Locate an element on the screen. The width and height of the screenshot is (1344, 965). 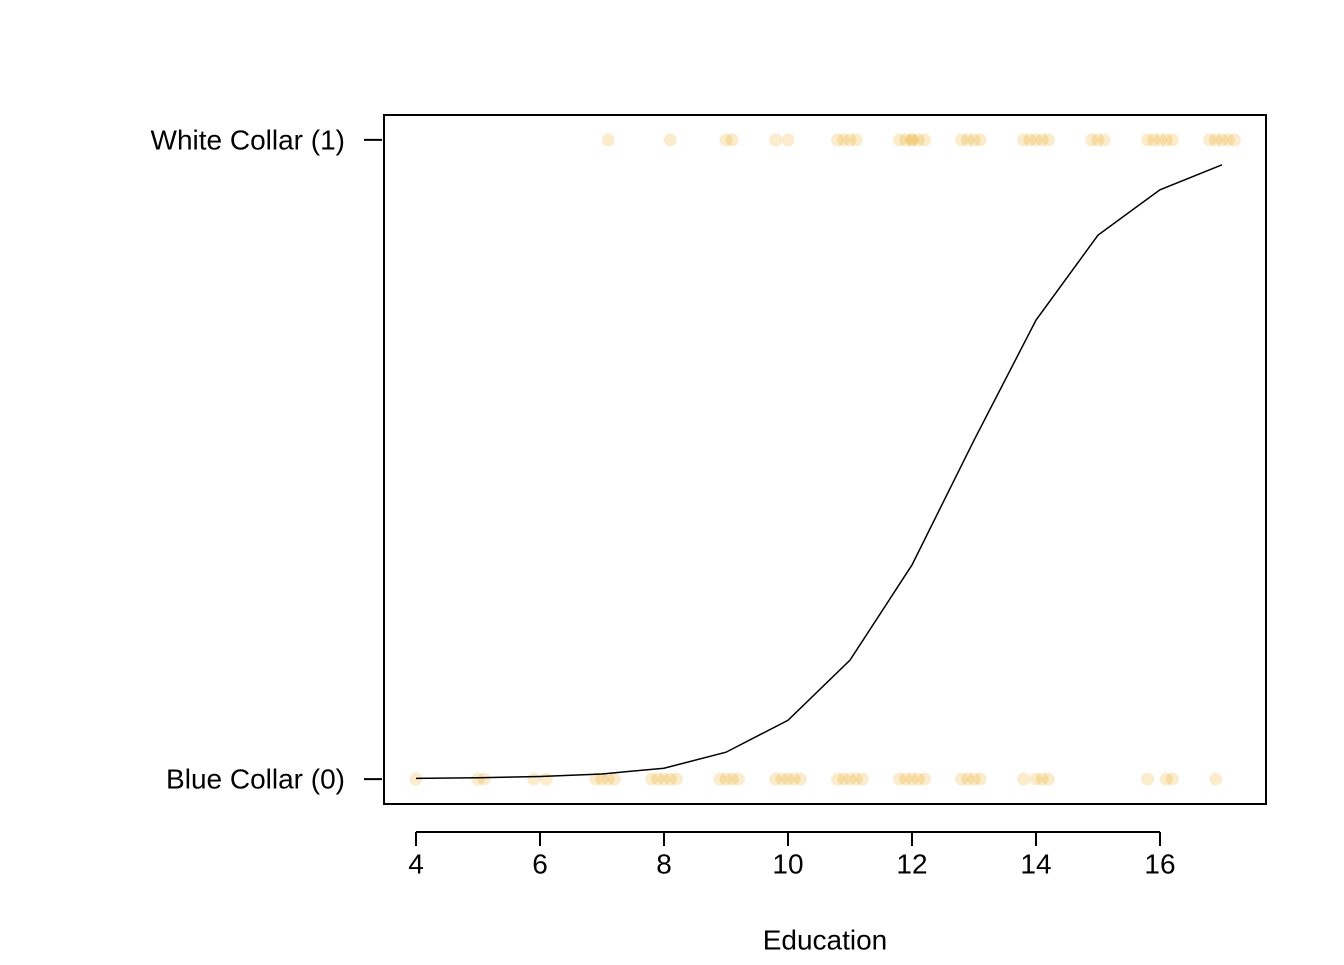
x-tick-label: 8 is located at coordinates (664, 863).